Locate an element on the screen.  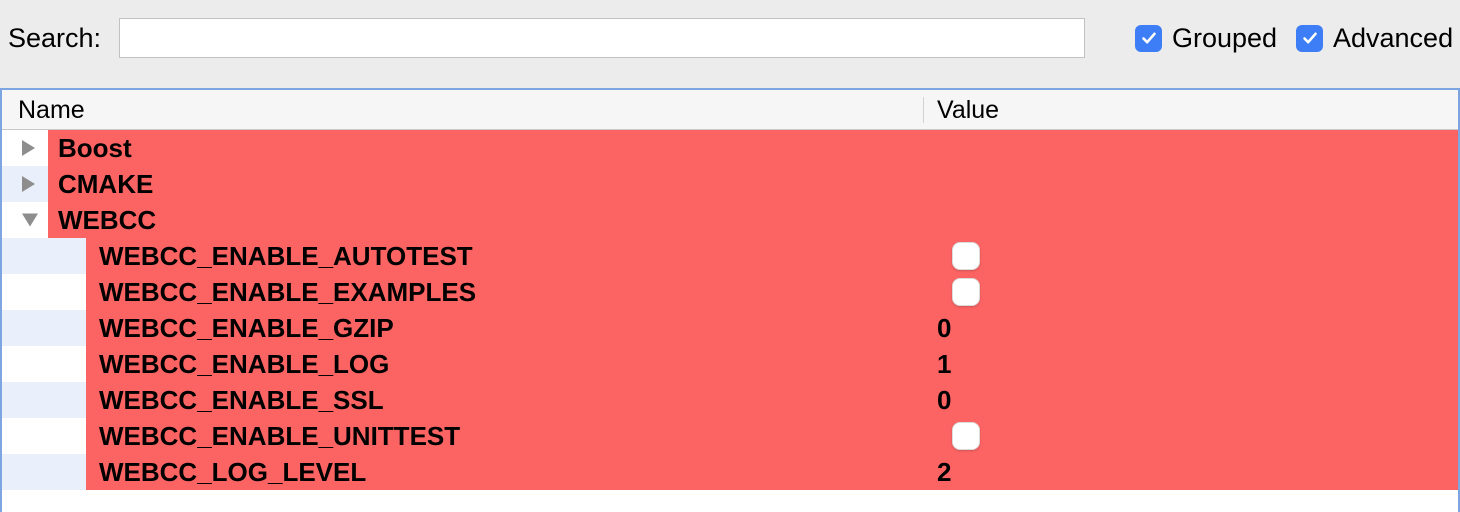
collapse-triangle-icon is located at coordinates (30, 220).